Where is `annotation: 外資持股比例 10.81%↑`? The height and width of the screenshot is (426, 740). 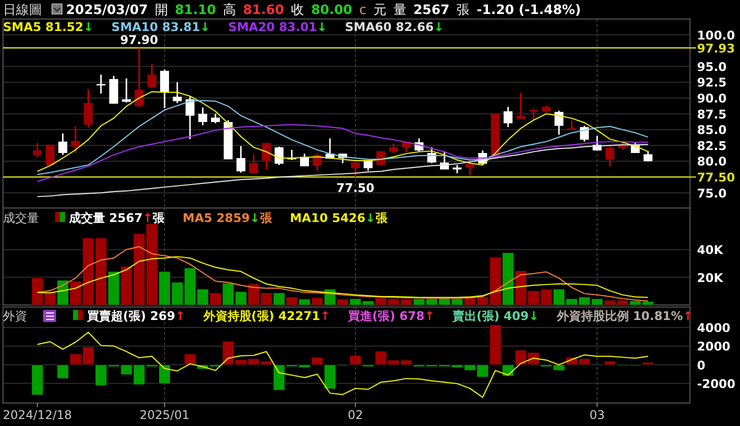 annotation: 外資持股比例 10.81%↑ is located at coordinates (624, 316).